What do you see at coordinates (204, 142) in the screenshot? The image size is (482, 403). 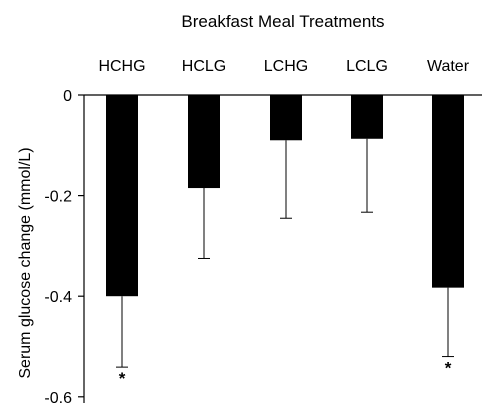 I see `bar-hclg` at bounding box center [204, 142].